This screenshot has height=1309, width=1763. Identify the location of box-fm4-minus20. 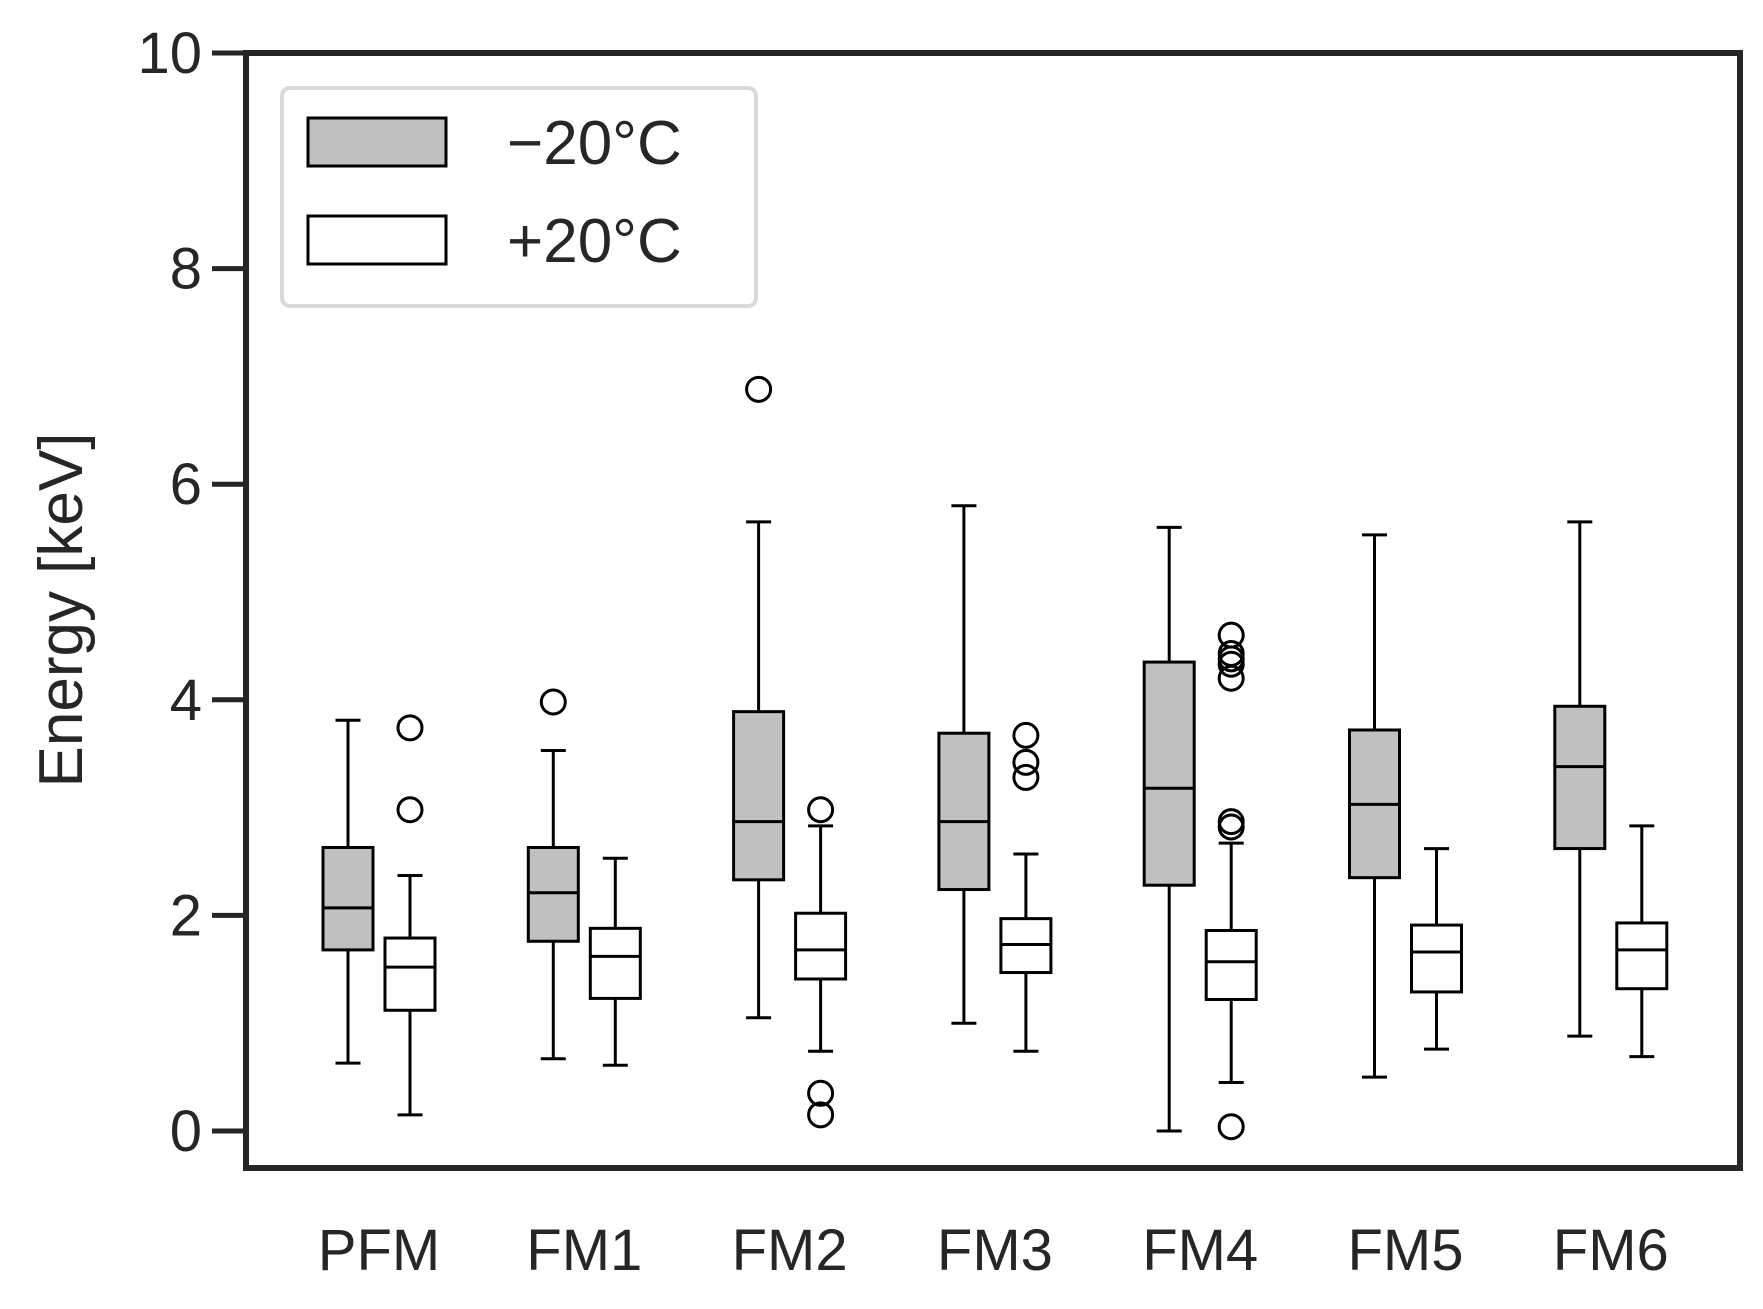
(1169, 829).